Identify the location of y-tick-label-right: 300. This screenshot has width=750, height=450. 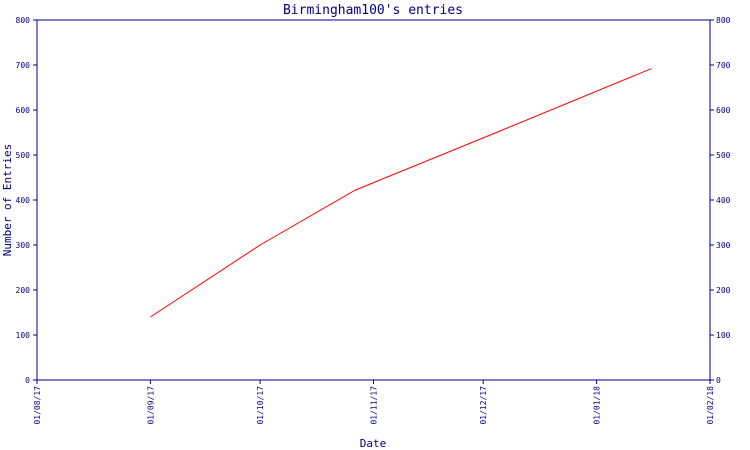
(723, 245).